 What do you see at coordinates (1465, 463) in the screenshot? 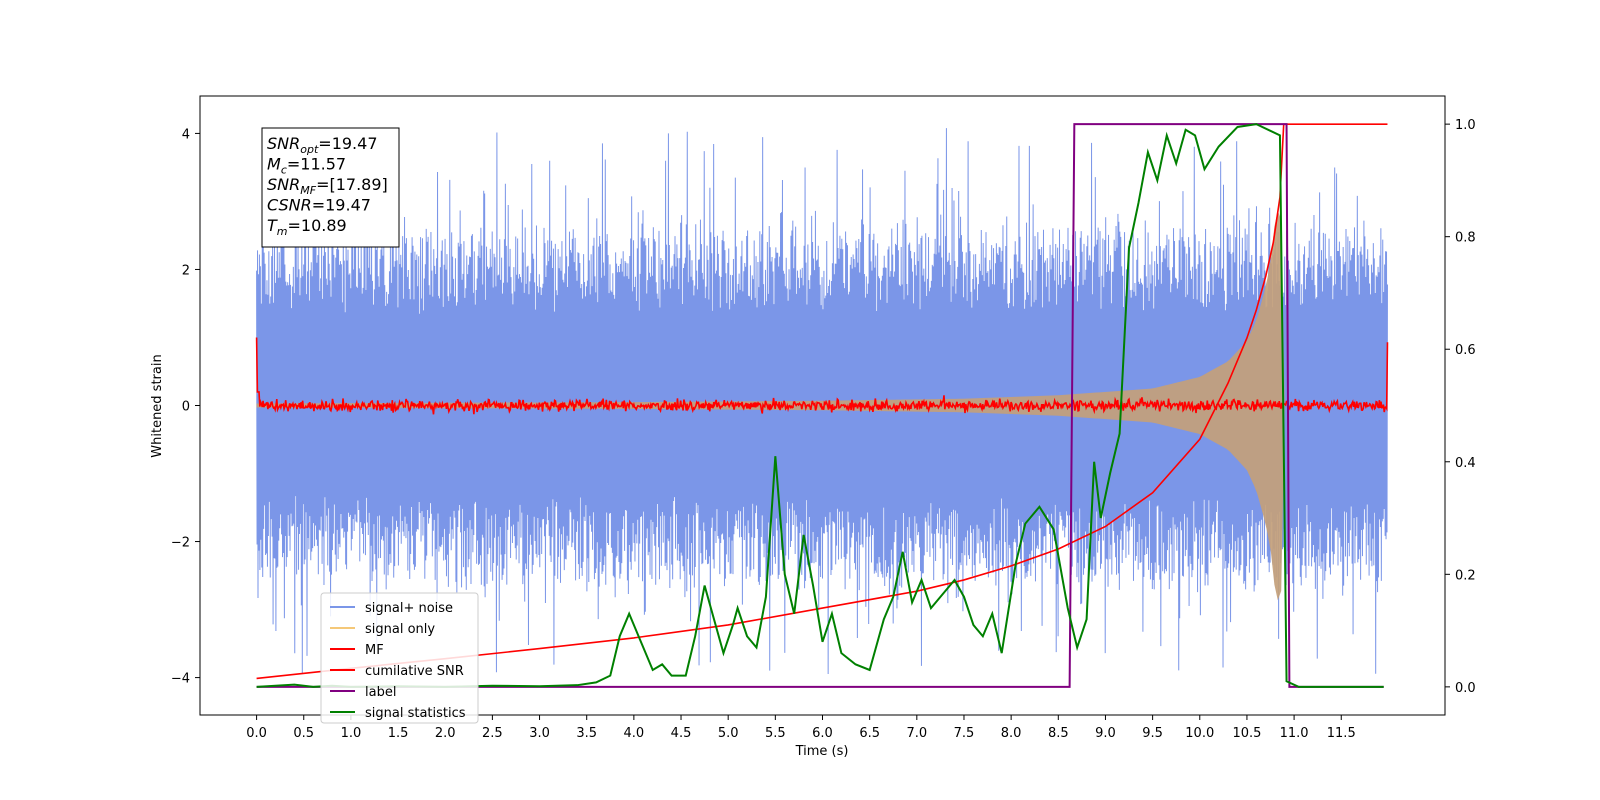
I see `y2-tick-label: 0.4` at bounding box center [1465, 463].